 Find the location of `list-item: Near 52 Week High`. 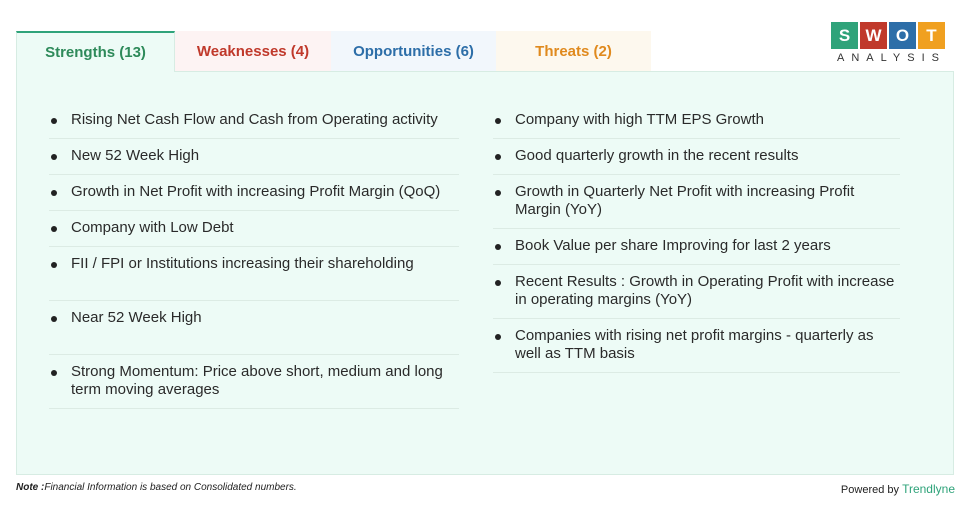

list-item: Near 52 Week High is located at coordinates (254, 328).